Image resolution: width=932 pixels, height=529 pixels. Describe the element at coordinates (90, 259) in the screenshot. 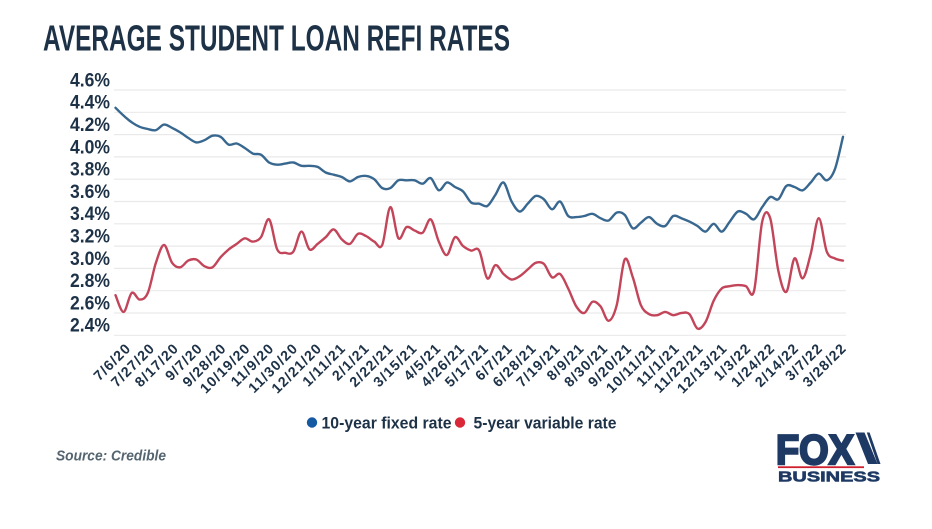

I see `svg-text: 3.0%` at that location.